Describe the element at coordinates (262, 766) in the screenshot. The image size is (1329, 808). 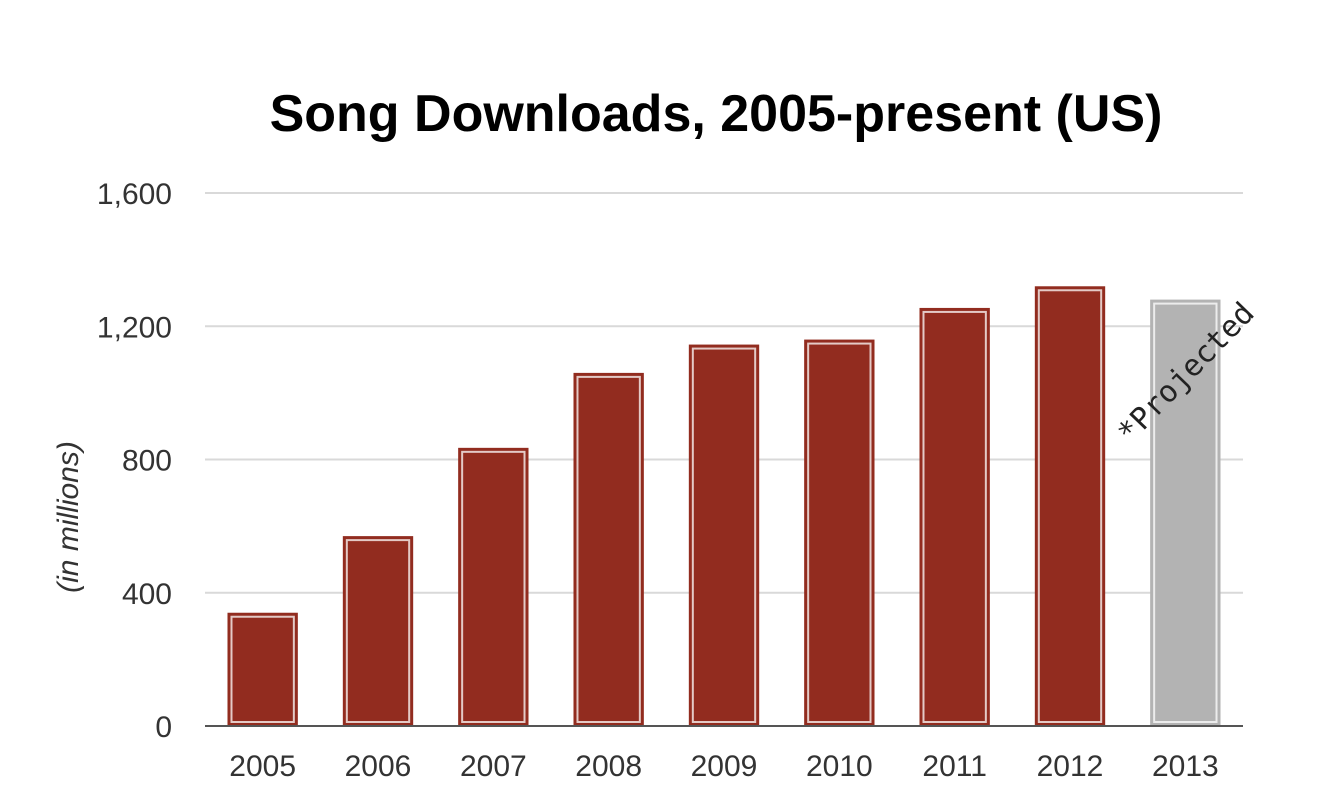
I see `x-tick-label: 2005` at that location.